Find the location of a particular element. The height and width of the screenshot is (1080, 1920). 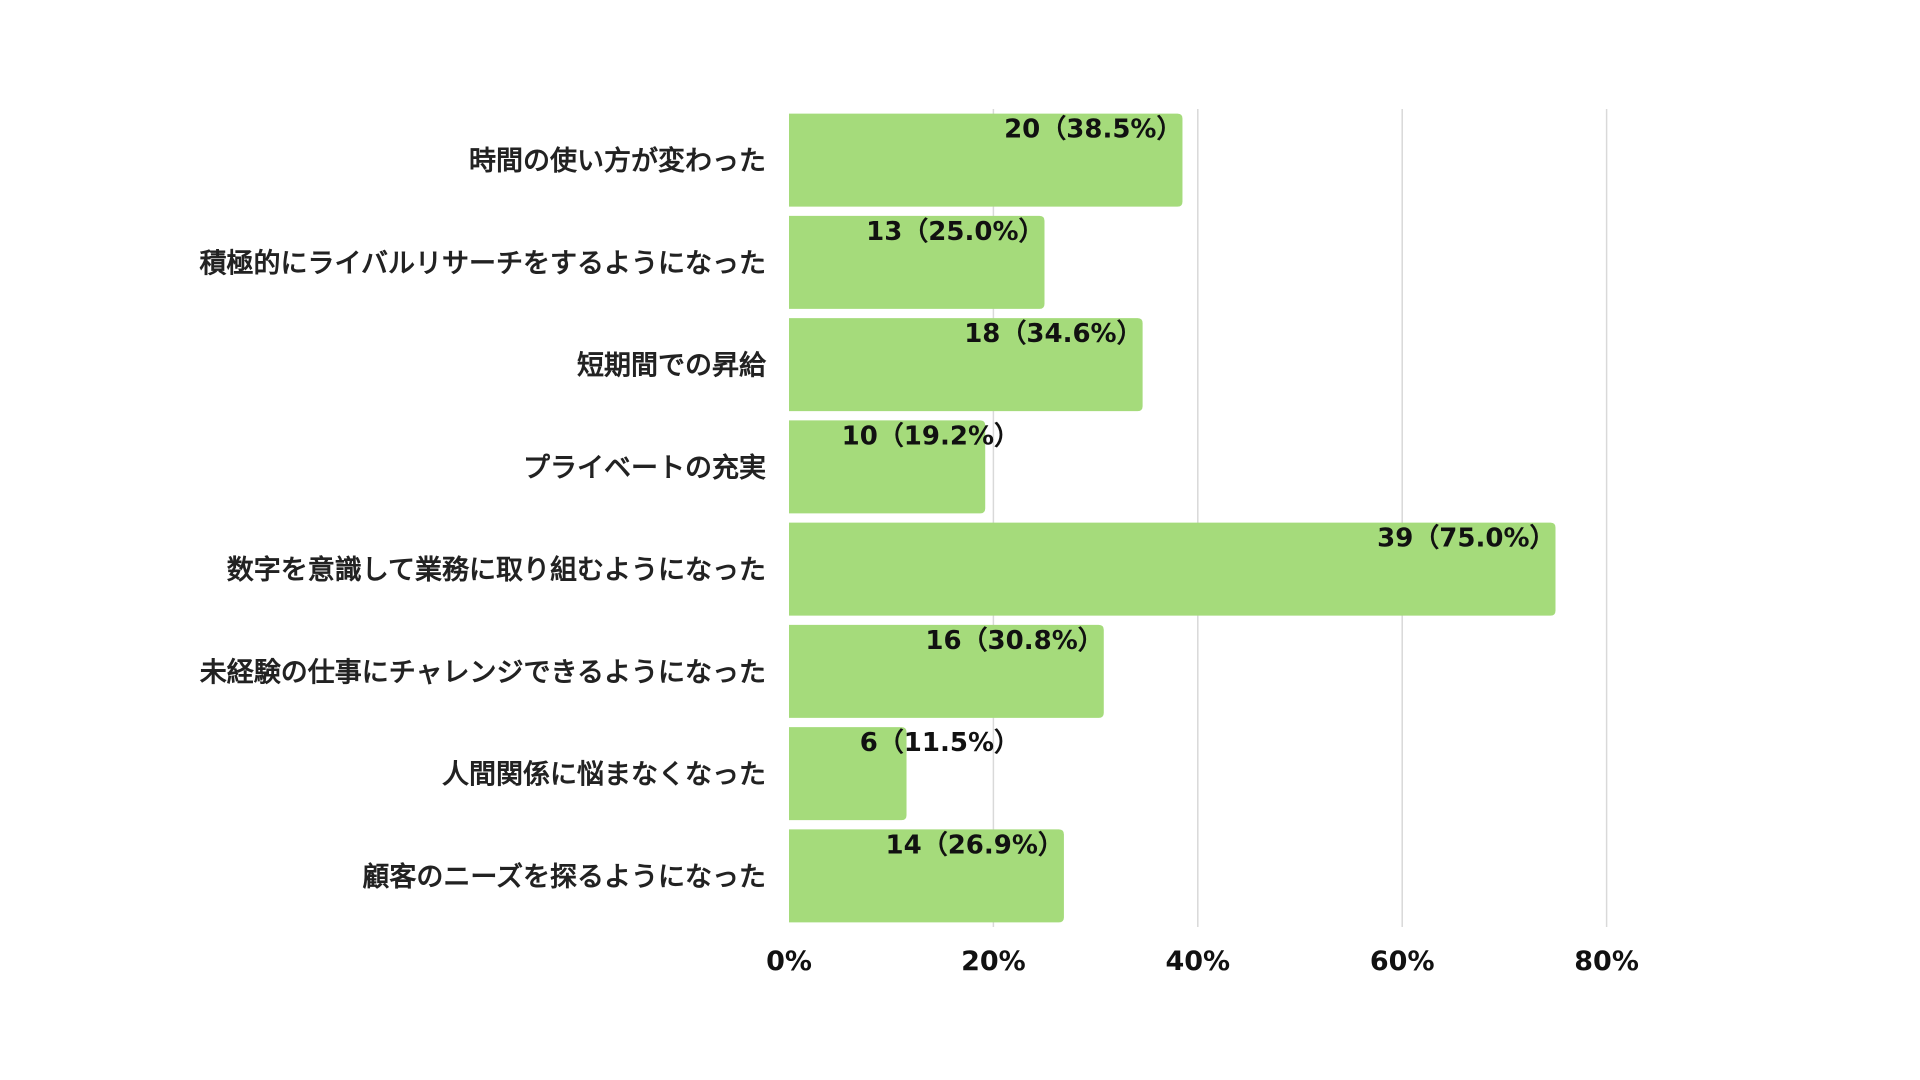

category-label: 積極的にライバルリサーチをするようになった is located at coordinates (483, 263).